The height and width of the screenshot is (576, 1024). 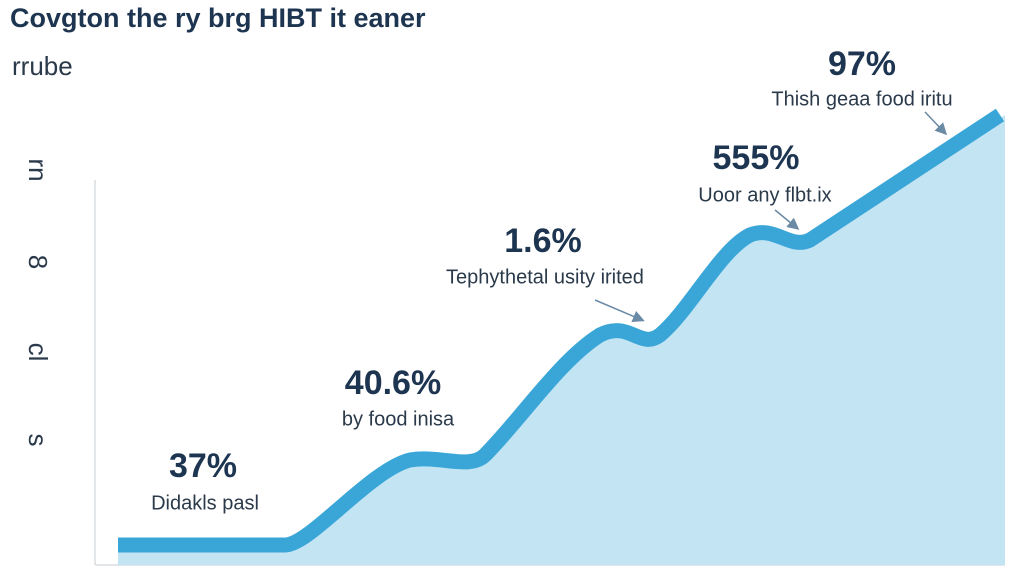 I want to click on annotation-text: Uoor any flbt.ix, so click(x=764, y=195).